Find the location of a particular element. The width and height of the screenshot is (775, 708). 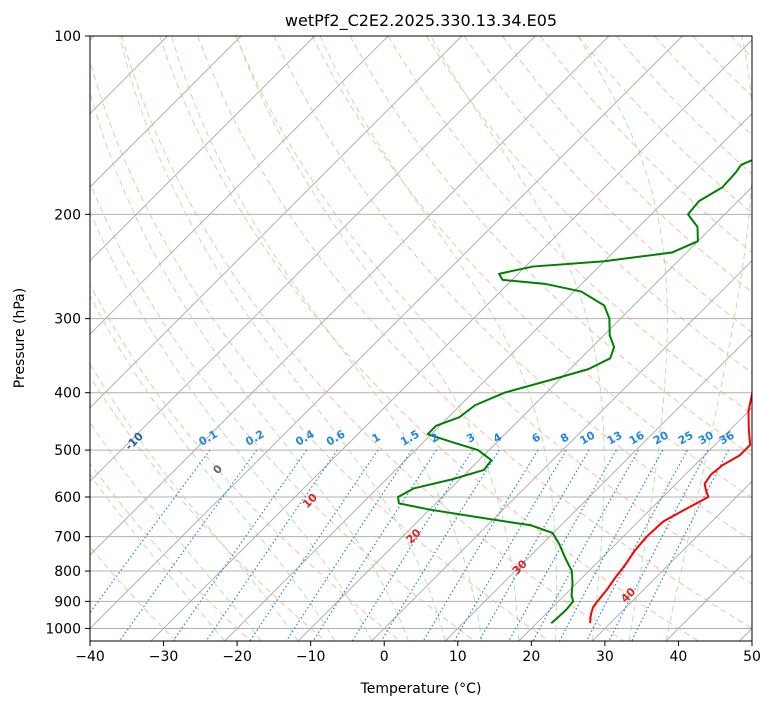

chart-title: wetPf2_C2E2.2025.330.13.34.E05 is located at coordinates (421, 21).